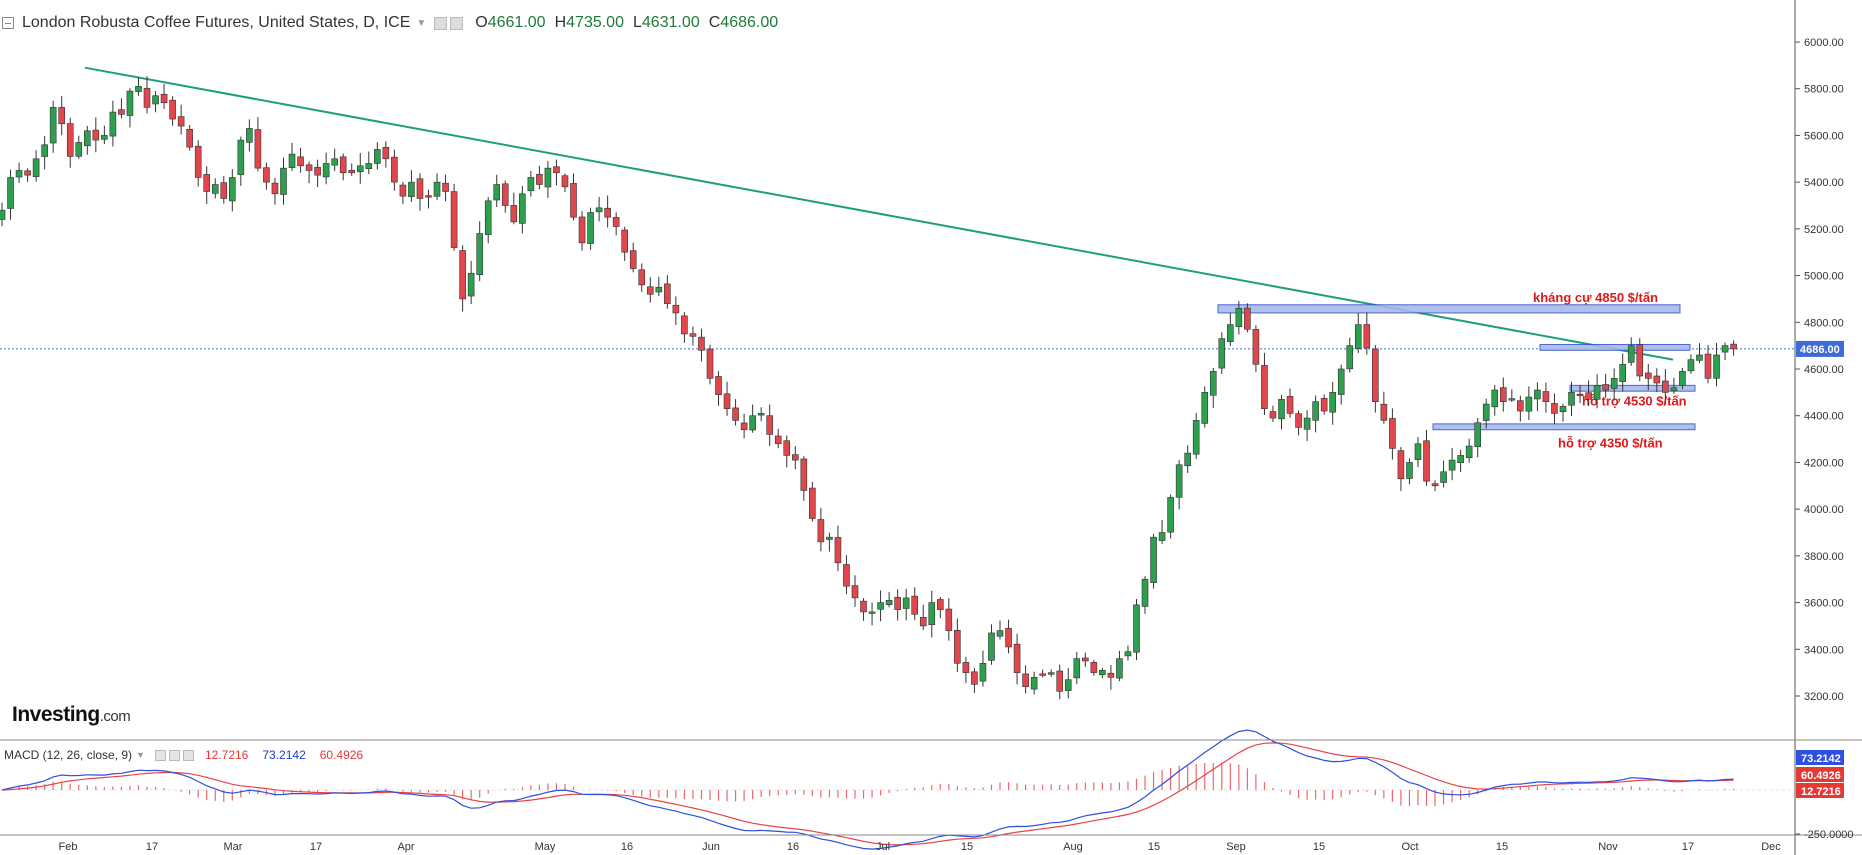  What do you see at coordinates (1821, 776) in the screenshot?
I see `macd-tag-3: 60.4926` at bounding box center [1821, 776].